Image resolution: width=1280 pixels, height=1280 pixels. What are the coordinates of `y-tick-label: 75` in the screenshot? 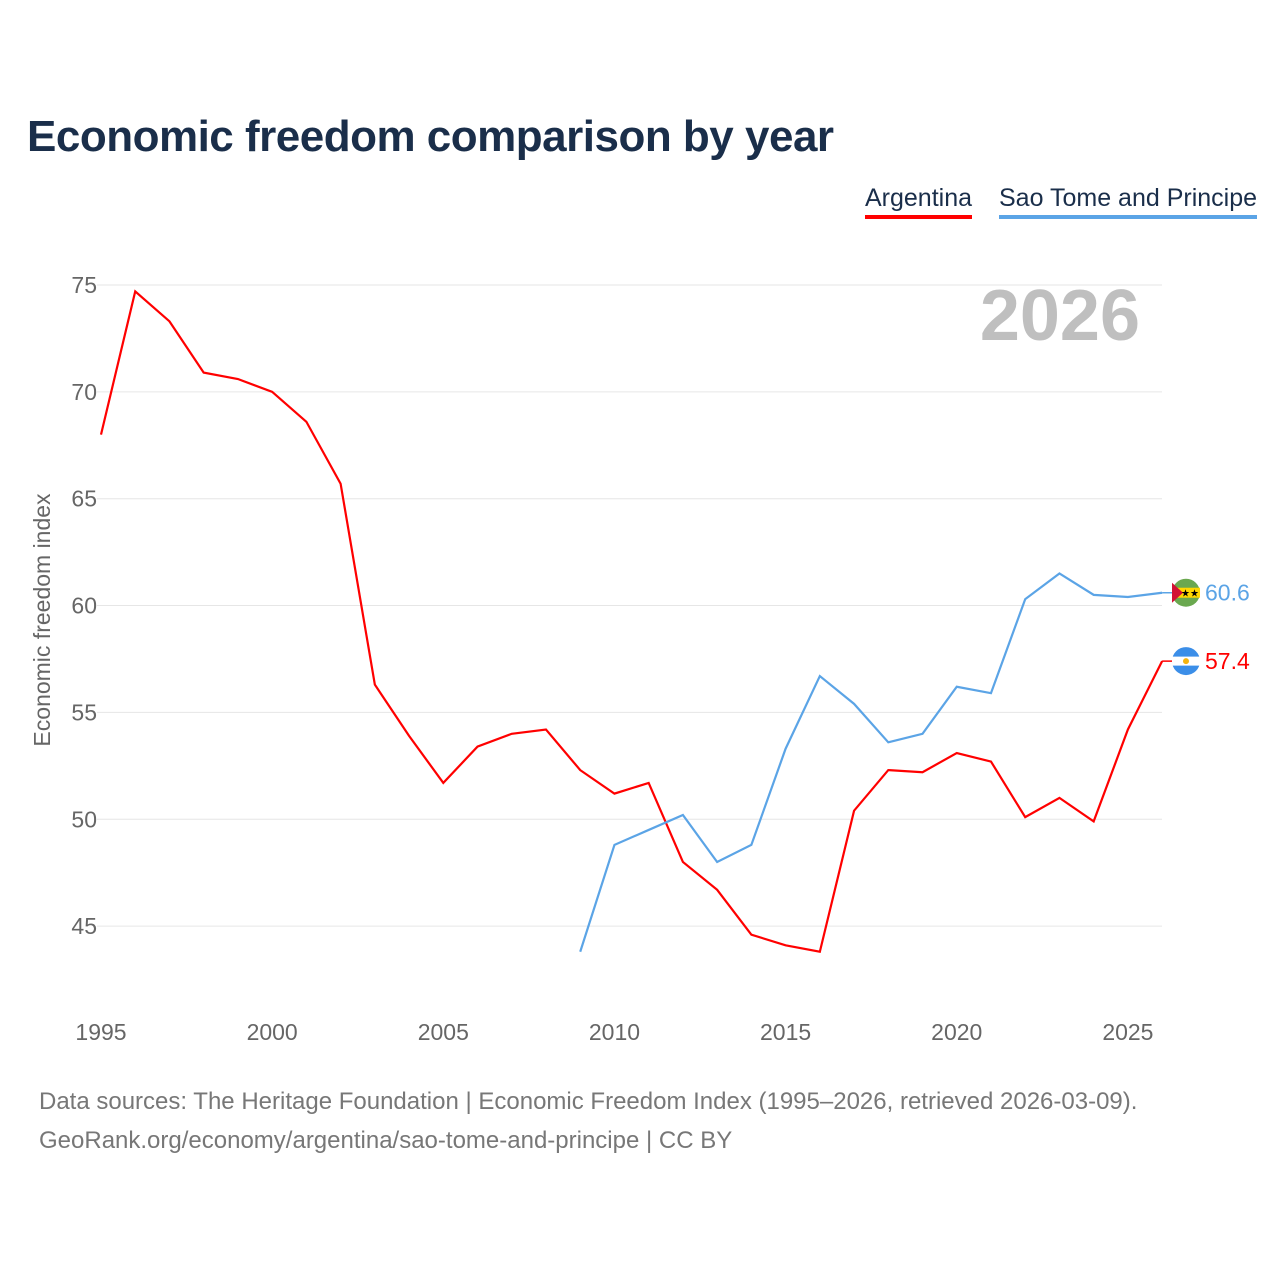 It's located at (84, 285).